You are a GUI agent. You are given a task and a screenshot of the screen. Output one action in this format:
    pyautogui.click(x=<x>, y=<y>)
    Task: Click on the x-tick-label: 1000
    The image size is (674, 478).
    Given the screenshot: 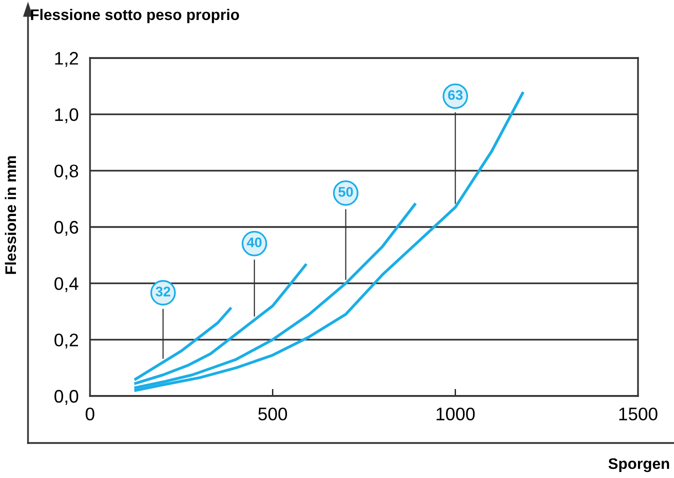 What is the action you would take?
    pyautogui.click(x=455, y=414)
    